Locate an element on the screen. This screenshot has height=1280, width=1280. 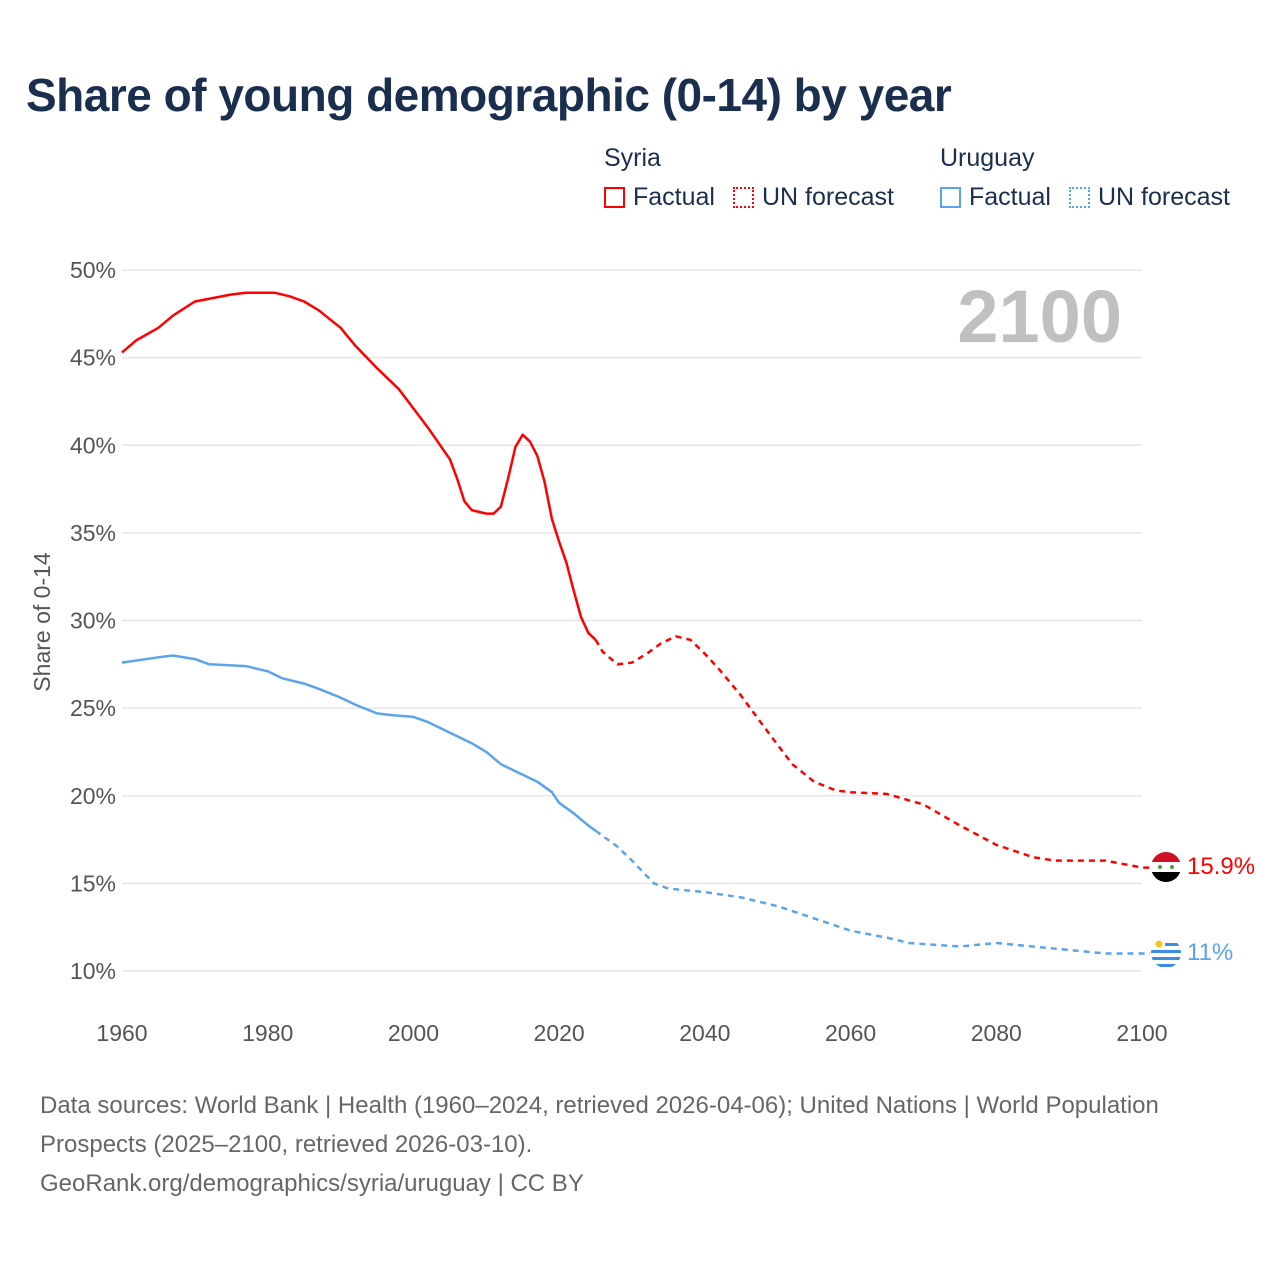
y-tick-label: 45% is located at coordinates (93, 358).